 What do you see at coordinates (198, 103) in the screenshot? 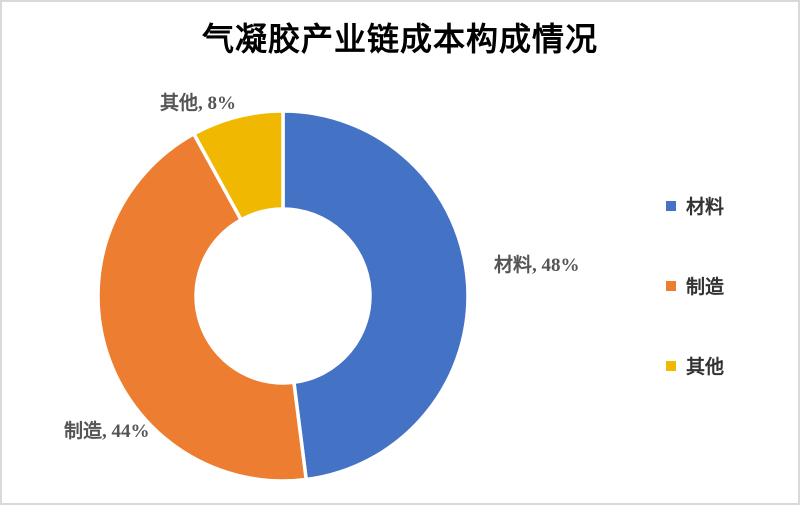
I see `data-label-other: 其他, 8%` at bounding box center [198, 103].